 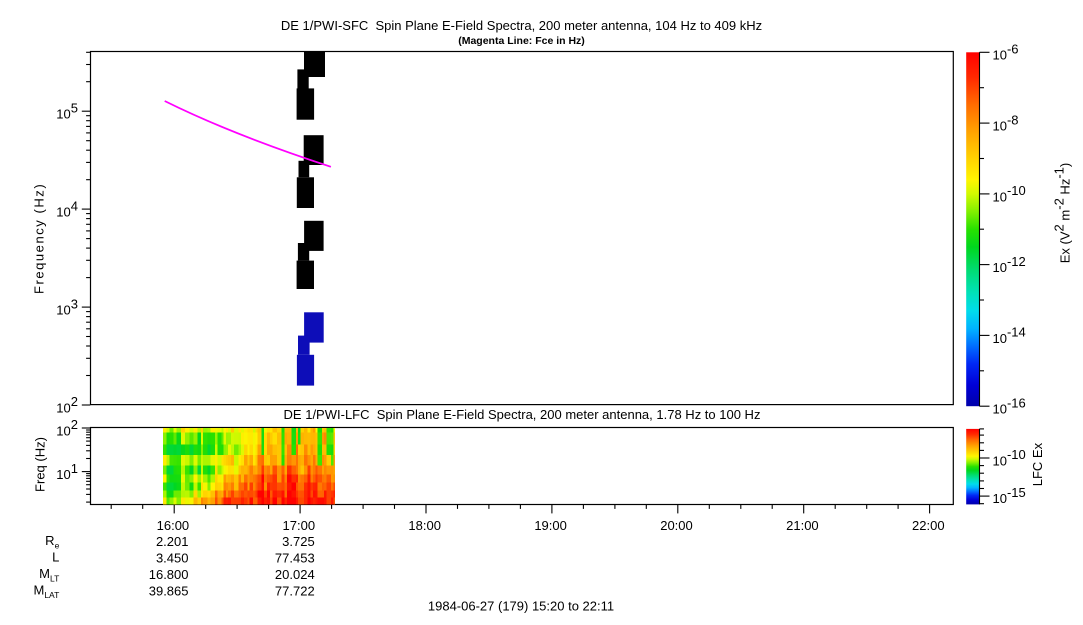 What do you see at coordinates (39, 238) in the screenshot?
I see `svg-text: Frequency (Hz)` at bounding box center [39, 238].